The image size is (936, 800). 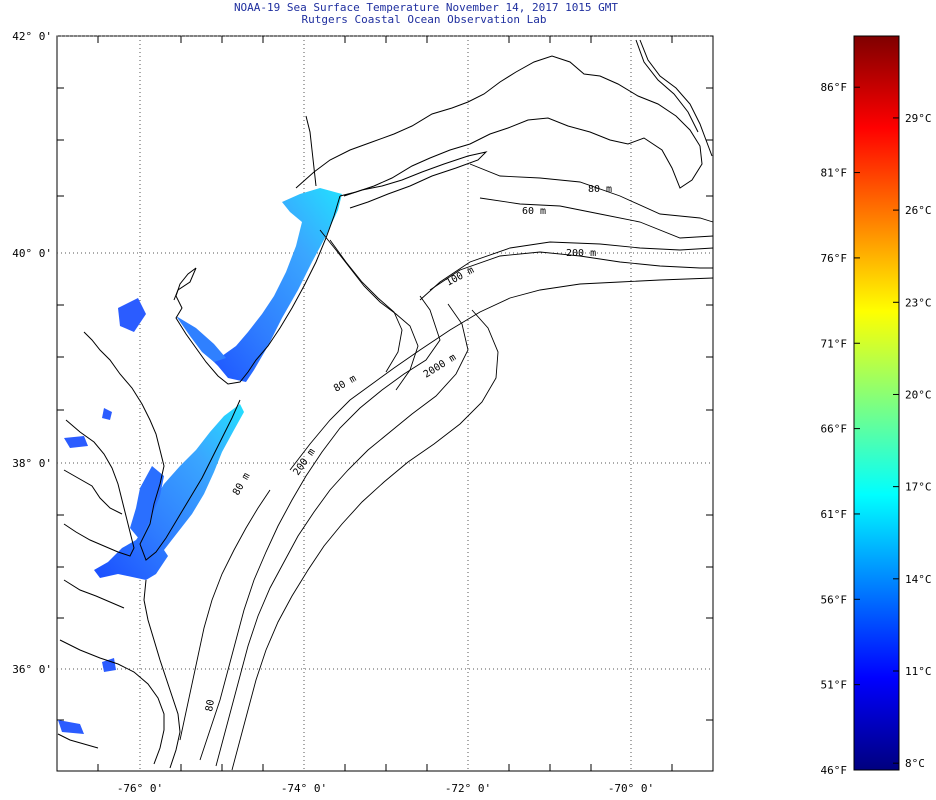 I want to click on coast-cape-cod, so click(x=676, y=98).